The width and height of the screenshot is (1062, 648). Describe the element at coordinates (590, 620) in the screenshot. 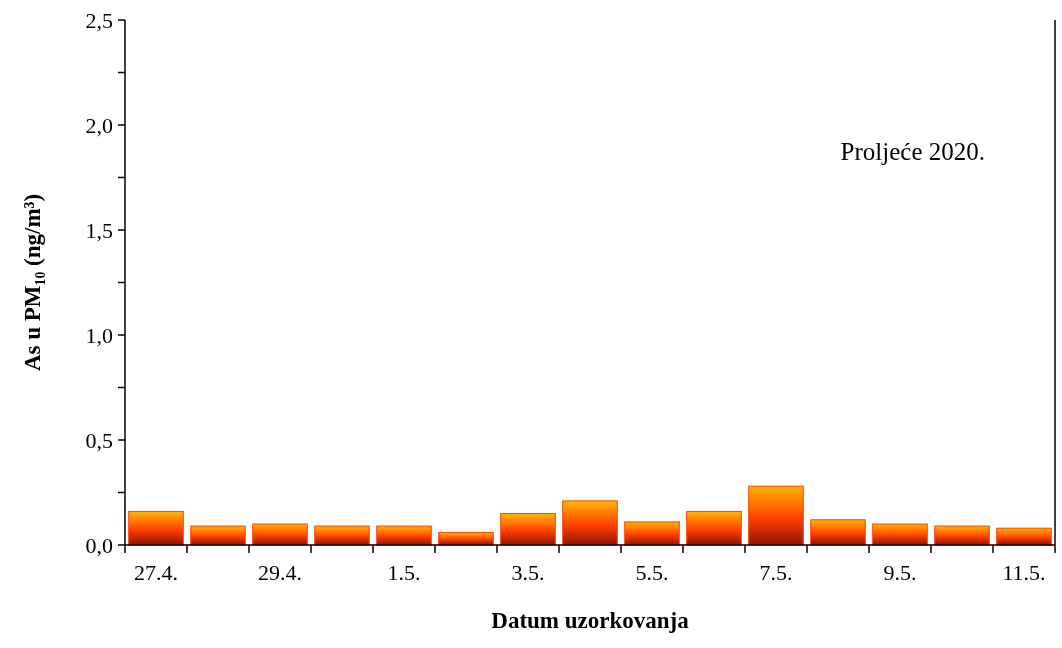

I see `x-axis-title: Datum uzorkovanja` at that location.